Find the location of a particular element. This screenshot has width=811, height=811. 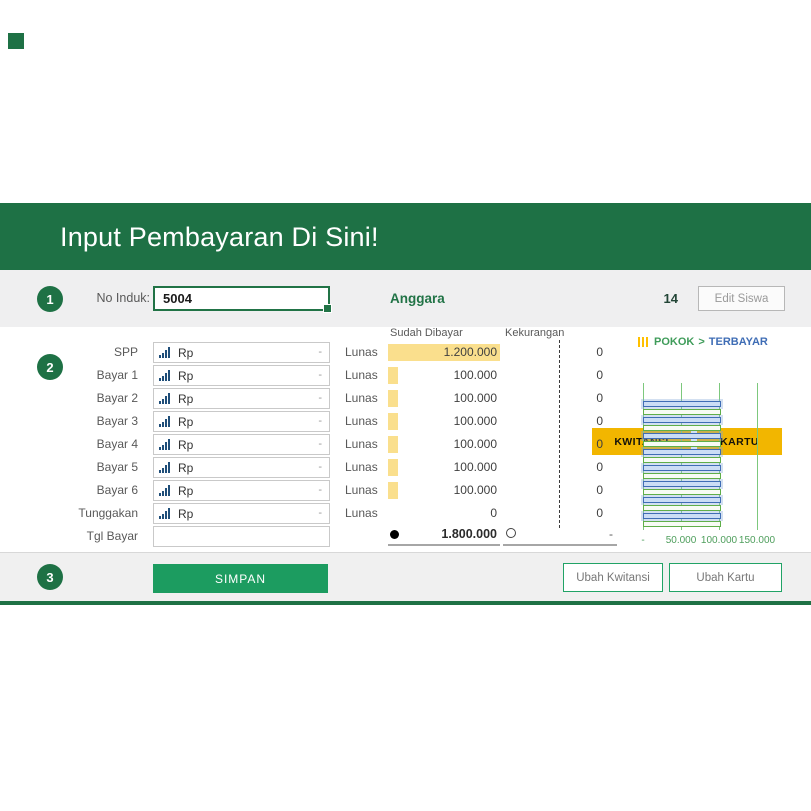

row-label: Bayar 6 is located at coordinates (117, 490).